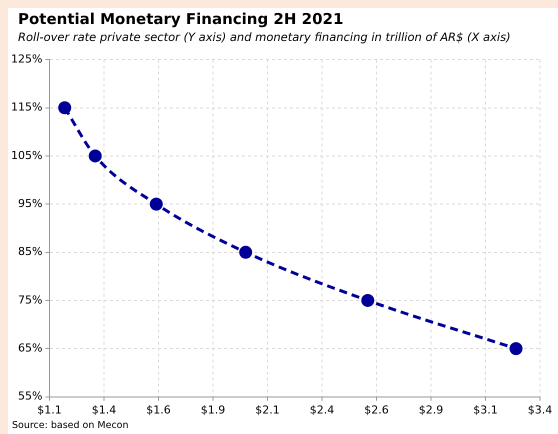 Image resolution: width=558 pixels, height=434 pixels. Describe the element at coordinates (104, 409) in the screenshot. I see `x-tick-label: $1.4` at that location.